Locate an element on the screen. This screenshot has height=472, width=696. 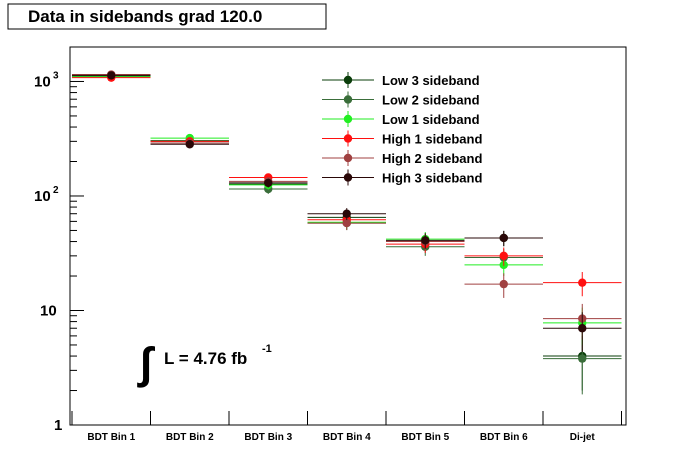
legend-label: Low 1 sideband is located at coordinates (431, 119).